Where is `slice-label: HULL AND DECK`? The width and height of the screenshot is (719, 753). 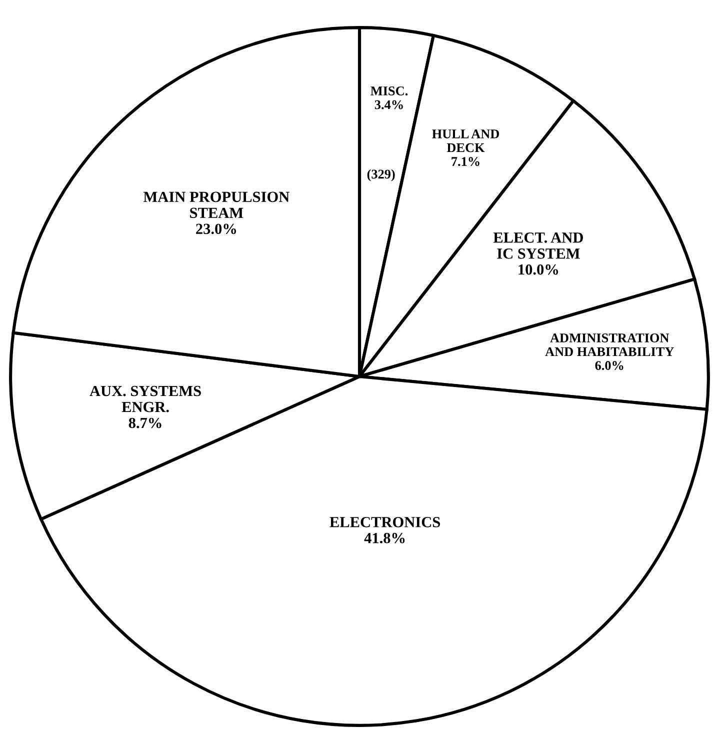 slice-label: HULL AND DECK is located at coordinates (466, 141).